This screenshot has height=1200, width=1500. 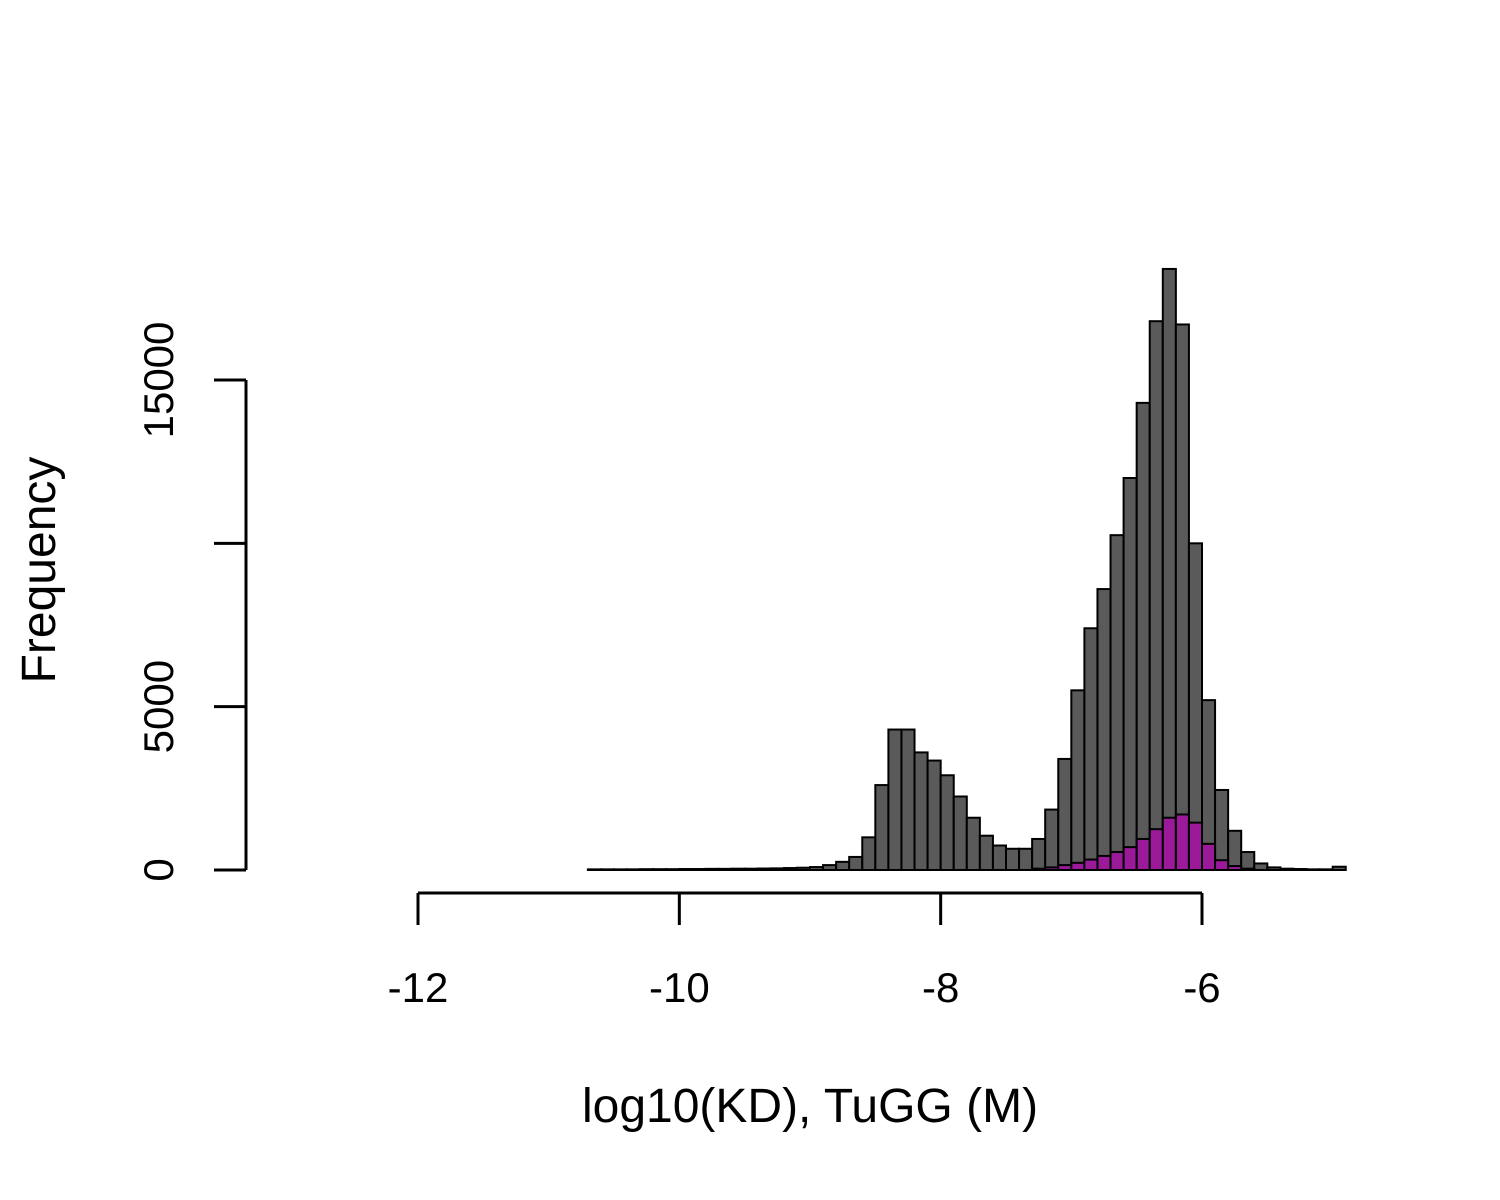 What do you see at coordinates (158, 869) in the screenshot?
I see `y-tick-label: 0` at bounding box center [158, 869].